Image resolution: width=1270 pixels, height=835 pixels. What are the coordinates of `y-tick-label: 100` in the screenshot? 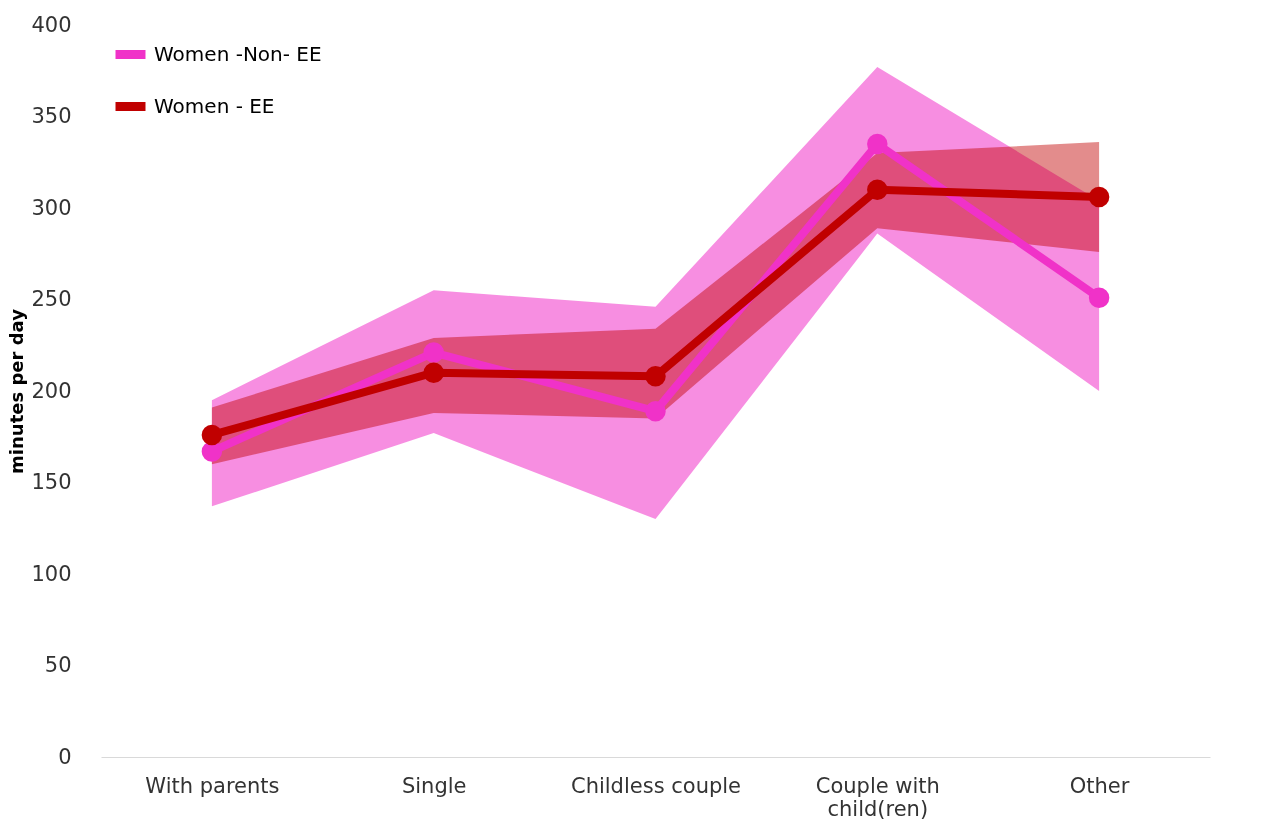 It's located at (51, 573).